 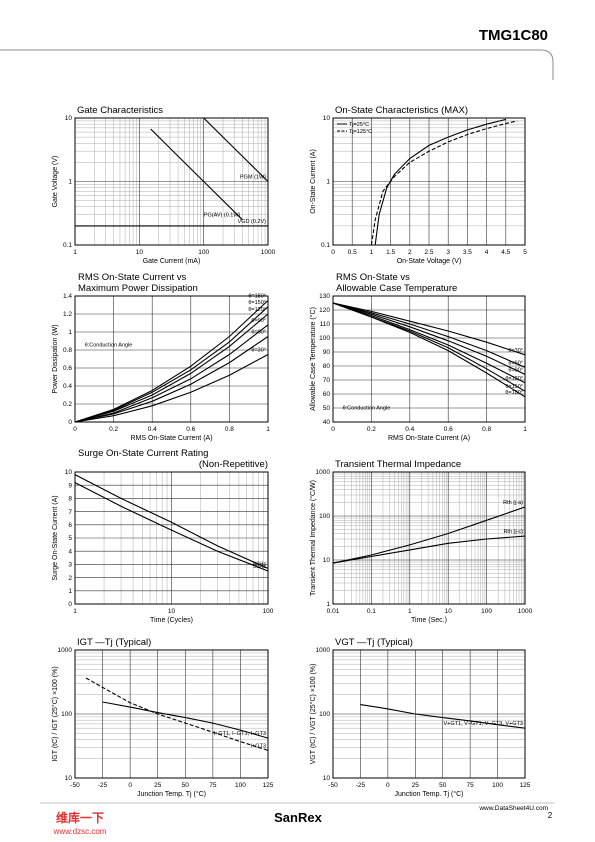 I want to click on x-tick-label: 3, so click(x=448, y=252).